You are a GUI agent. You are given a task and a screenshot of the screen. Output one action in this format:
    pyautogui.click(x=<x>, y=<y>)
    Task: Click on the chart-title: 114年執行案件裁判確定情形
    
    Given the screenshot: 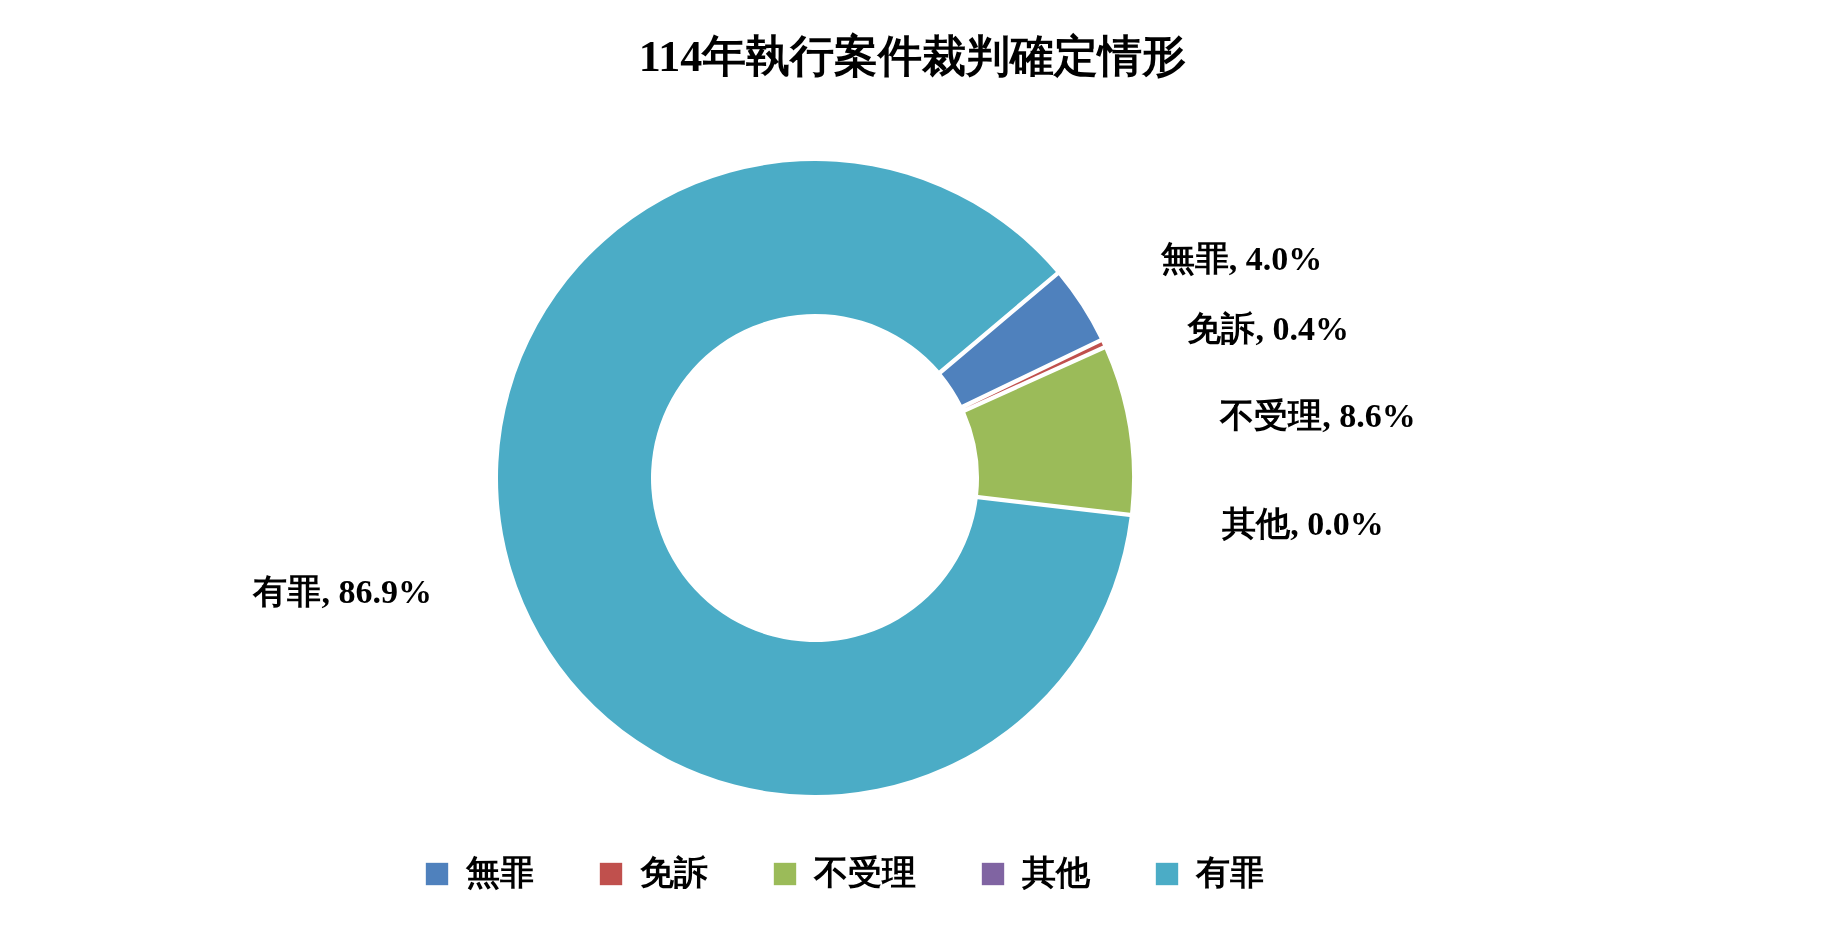 What is the action you would take?
    pyautogui.click(x=912, y=56)
    